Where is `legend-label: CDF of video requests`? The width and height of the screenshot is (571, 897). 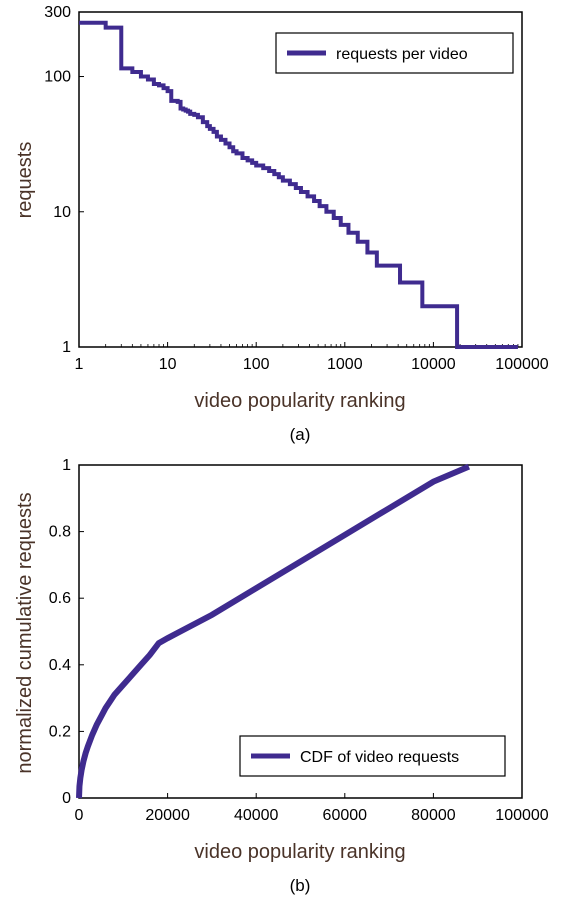
legend-label: CDF of video requests is located at coordinates (379, 757).